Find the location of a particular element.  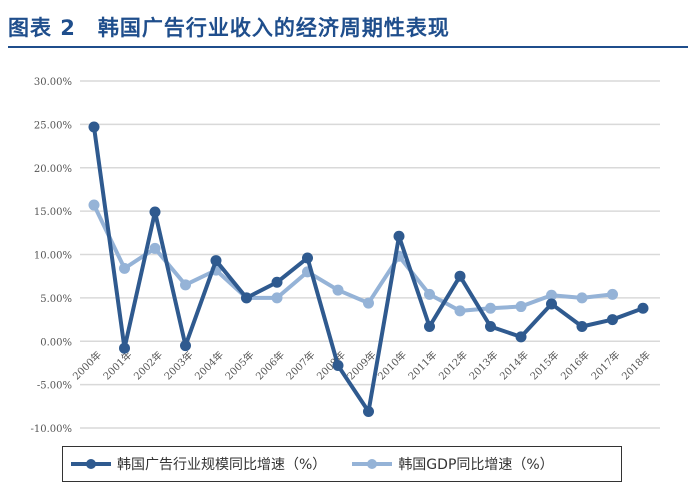

x-tick-label: 2003年 is located at coordinates (178, 365).